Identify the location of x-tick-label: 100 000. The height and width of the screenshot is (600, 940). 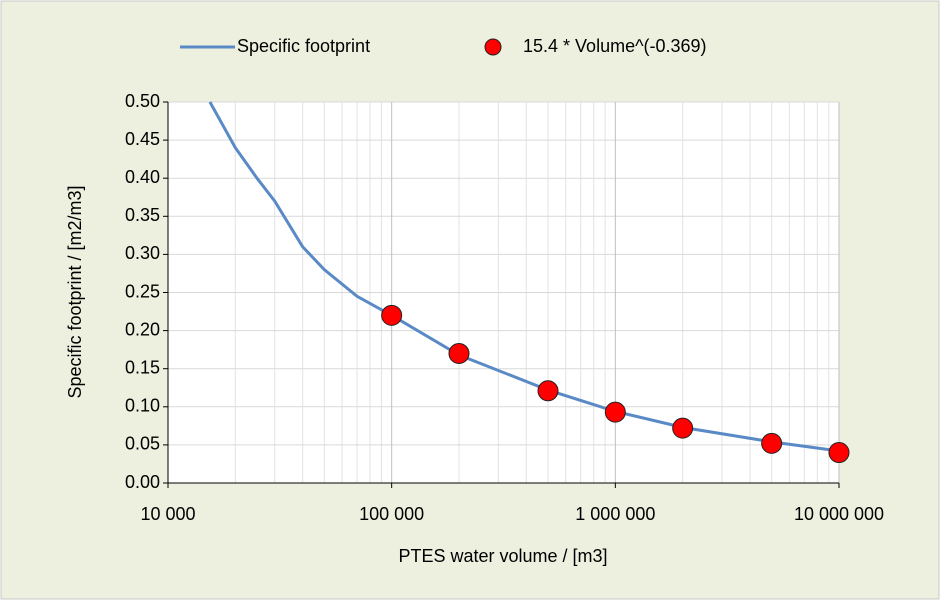
(391, 514).